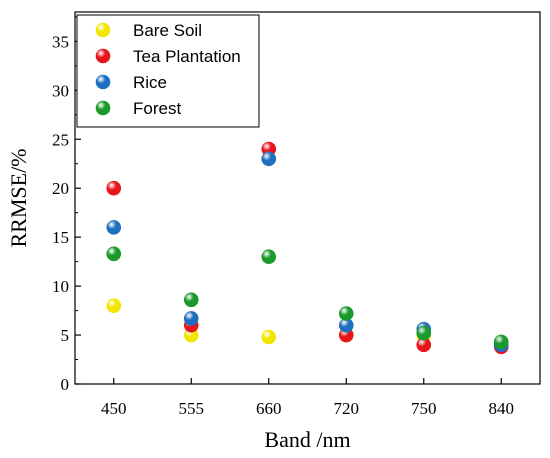 This screenshot has height=458, width=550. What do you see at coordinates (269, 408) in the screenshot?
I see `x-tick-label: 660` at bounding box center [269, 408].